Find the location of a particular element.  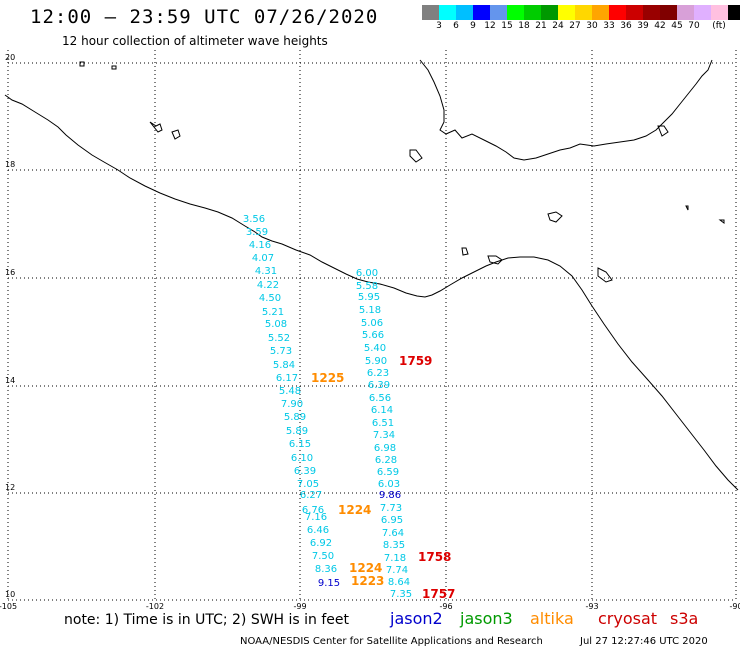

wave-height-value: 7.05 is located at coordinates (308, 484).